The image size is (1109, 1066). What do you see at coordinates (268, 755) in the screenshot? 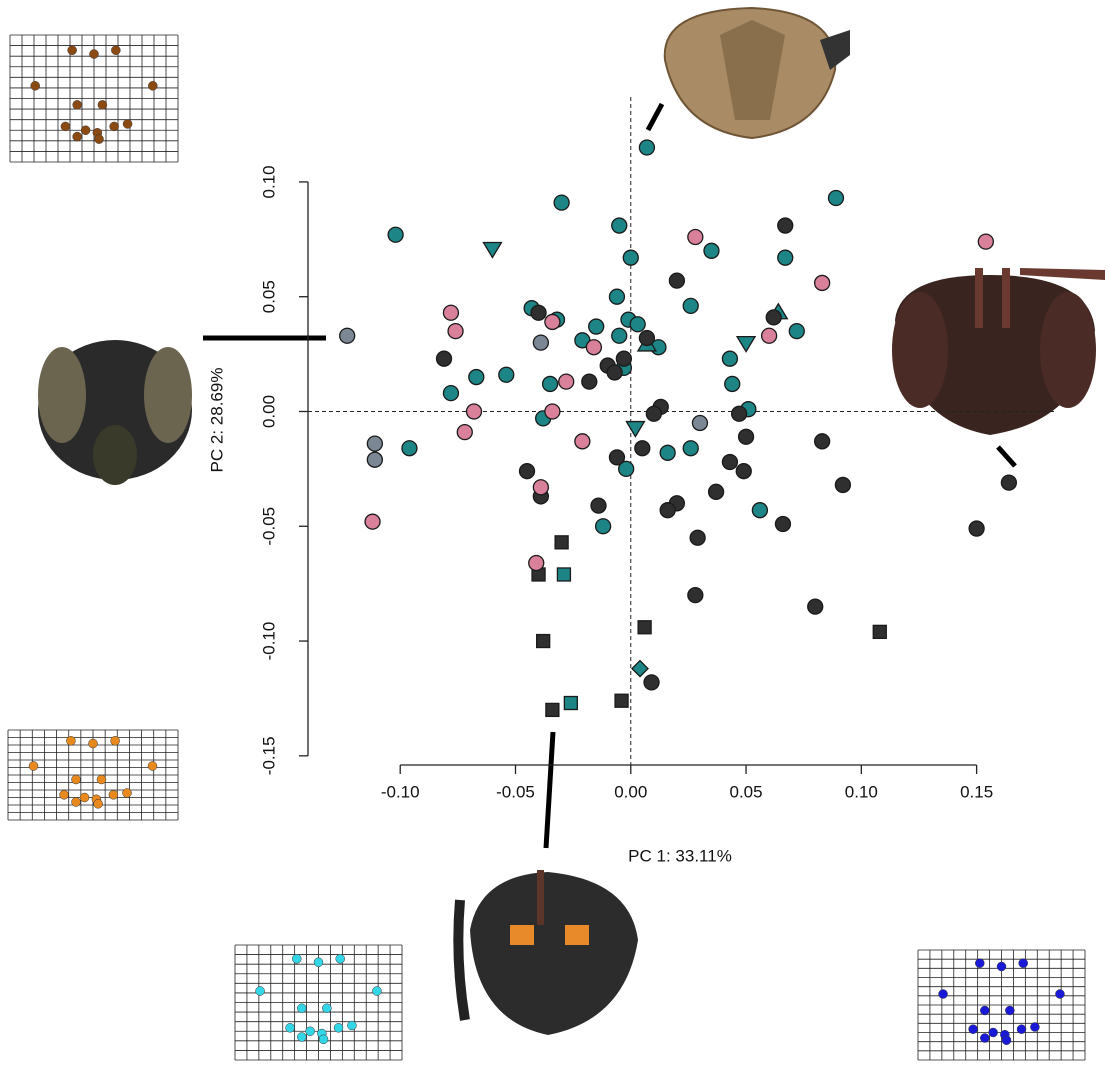
I see `y-tick-label: -0.15` at bounding box center [268, 755].